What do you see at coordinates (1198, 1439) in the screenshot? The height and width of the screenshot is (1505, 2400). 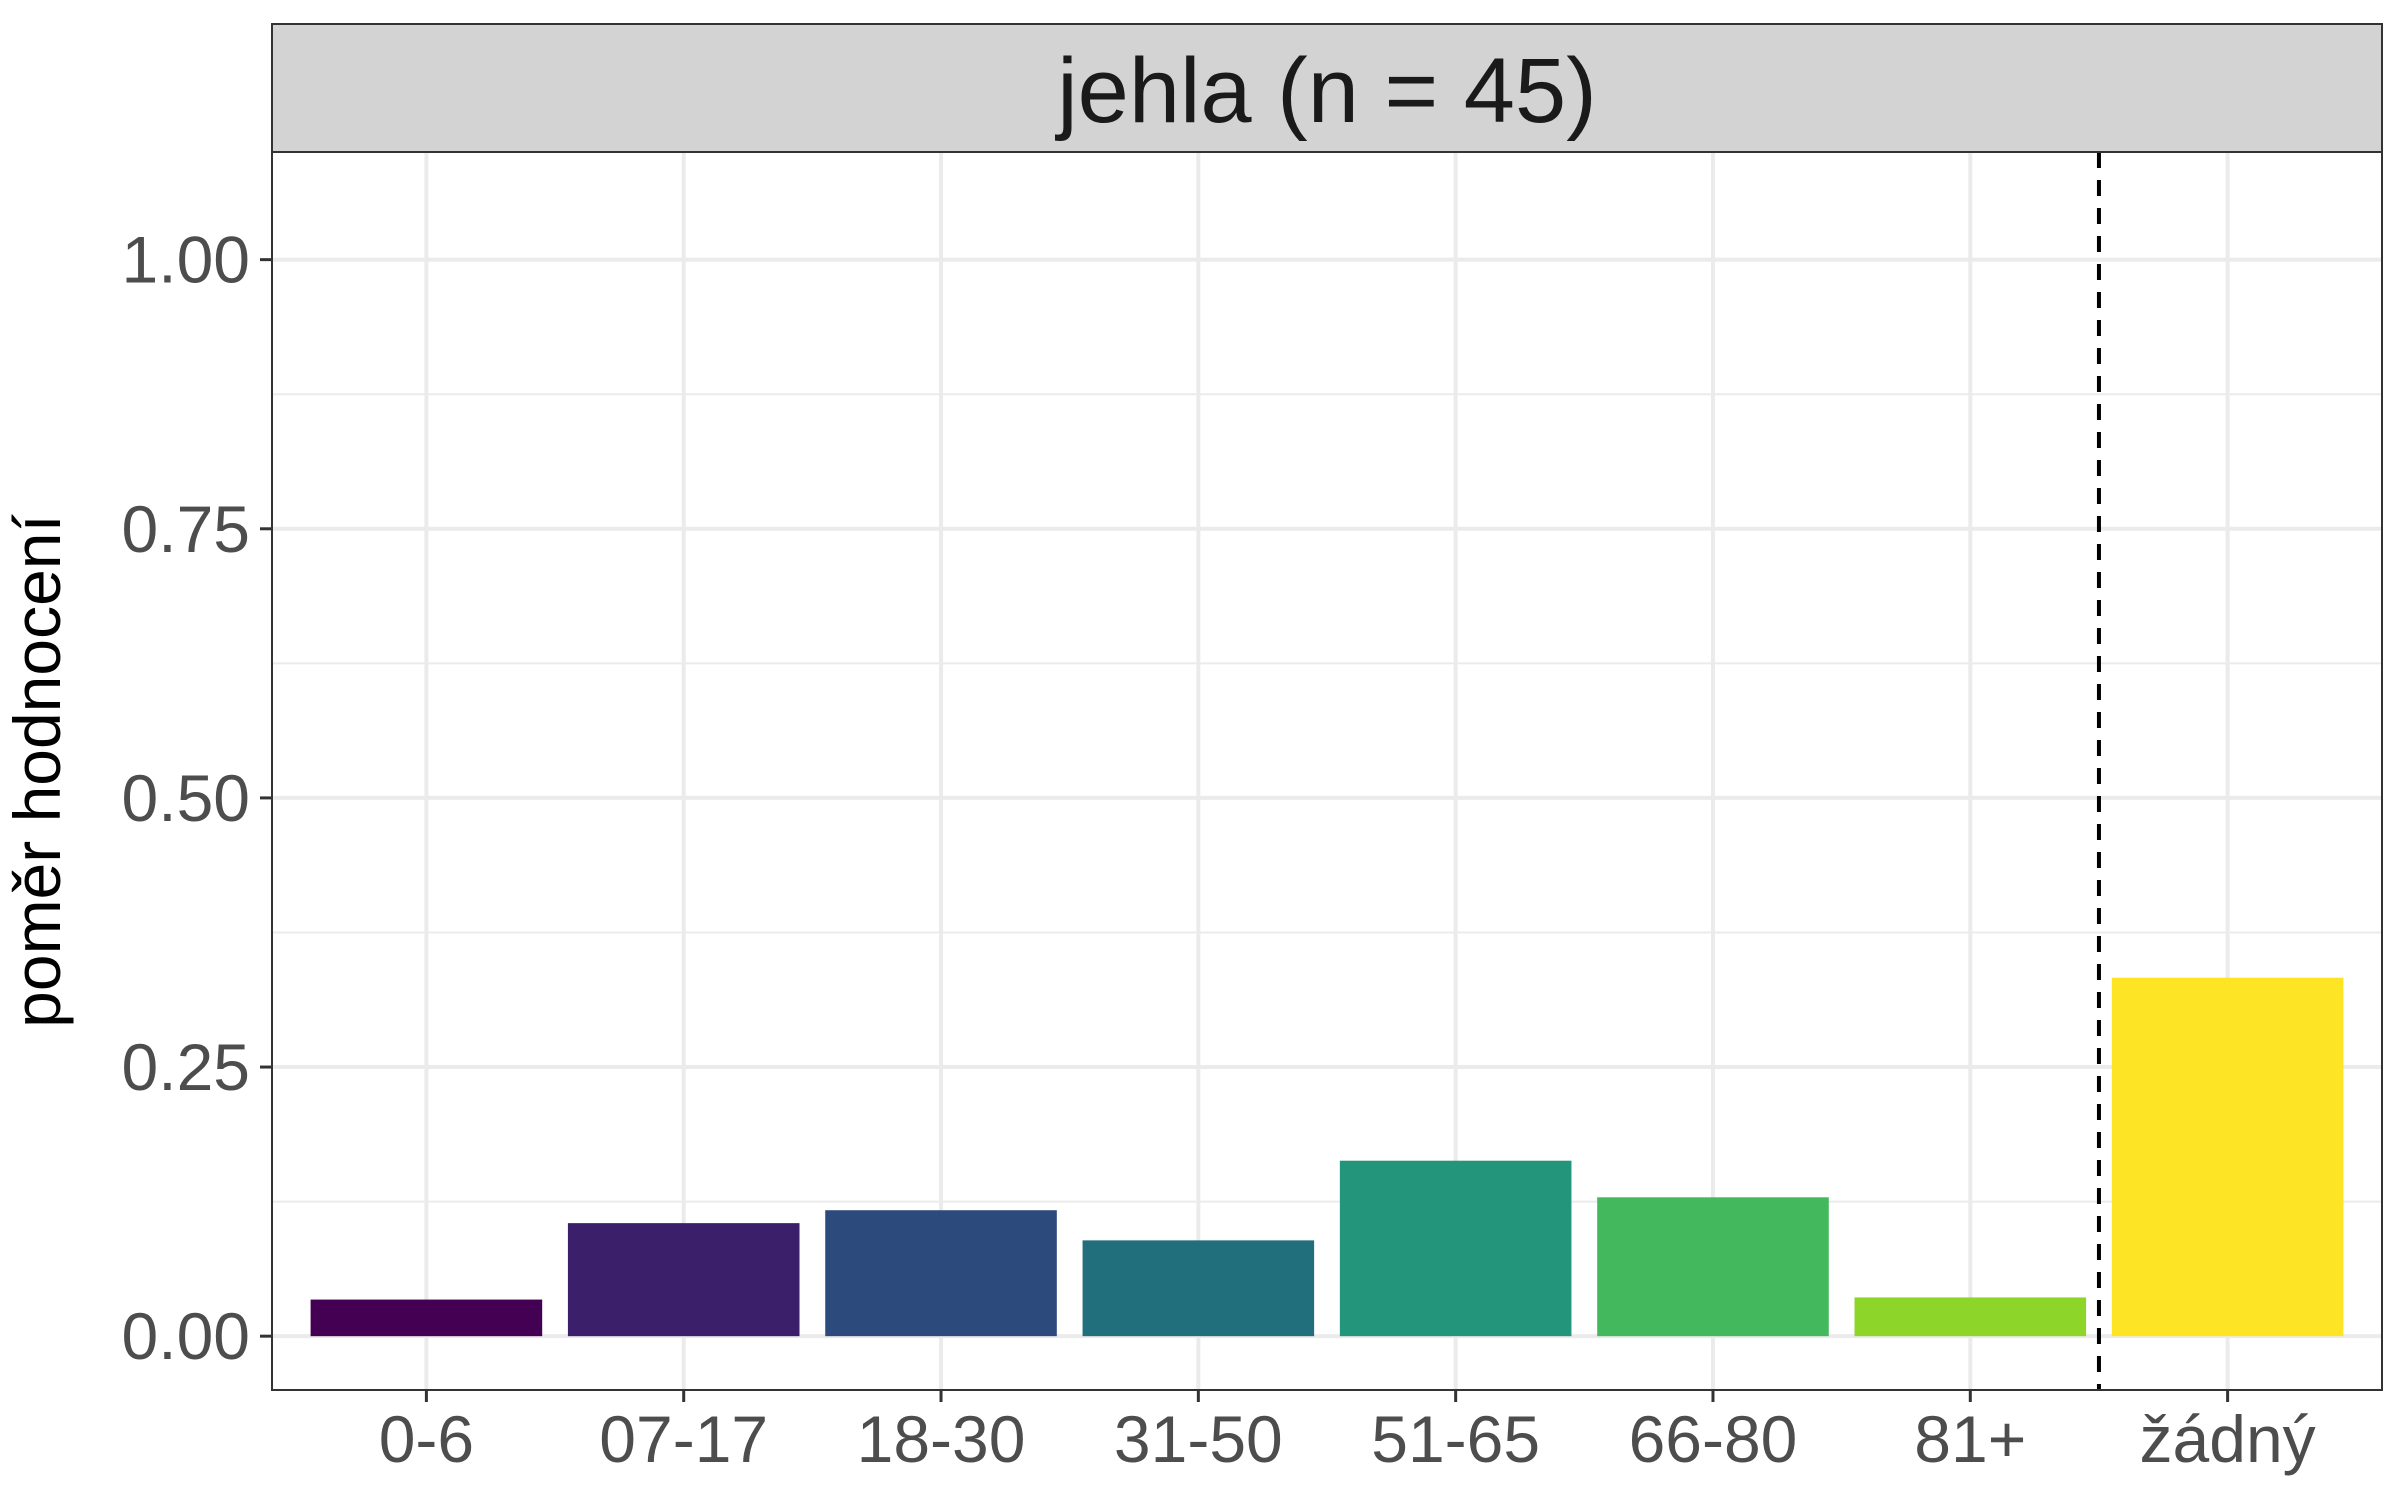 I see `x-tick-label: 31-50` at bounding box center [1198, 1439].